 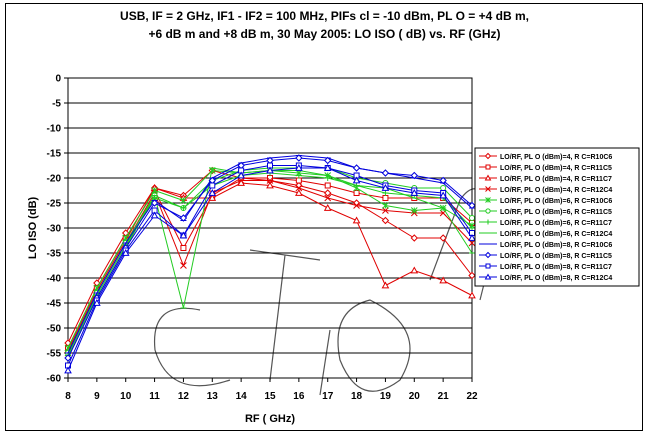 I want to click on legend-label: LO/RF, PL O (dBm)=6, R C=R12C4, so click(x=556, y=234).